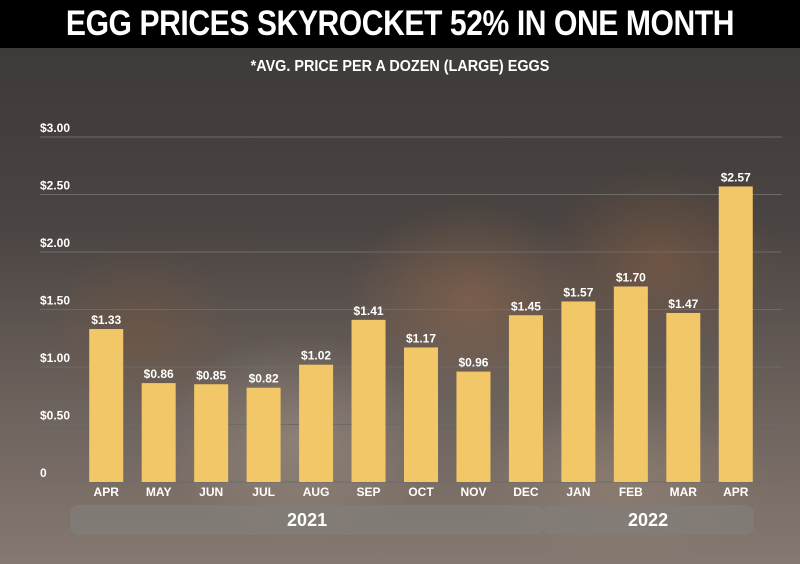 Image resolution: width=800 pixels, height=564 pixels. Describe the element at coordinates (263, 492) in the screenshot. I see `x-tick-label: JUL` at that location.